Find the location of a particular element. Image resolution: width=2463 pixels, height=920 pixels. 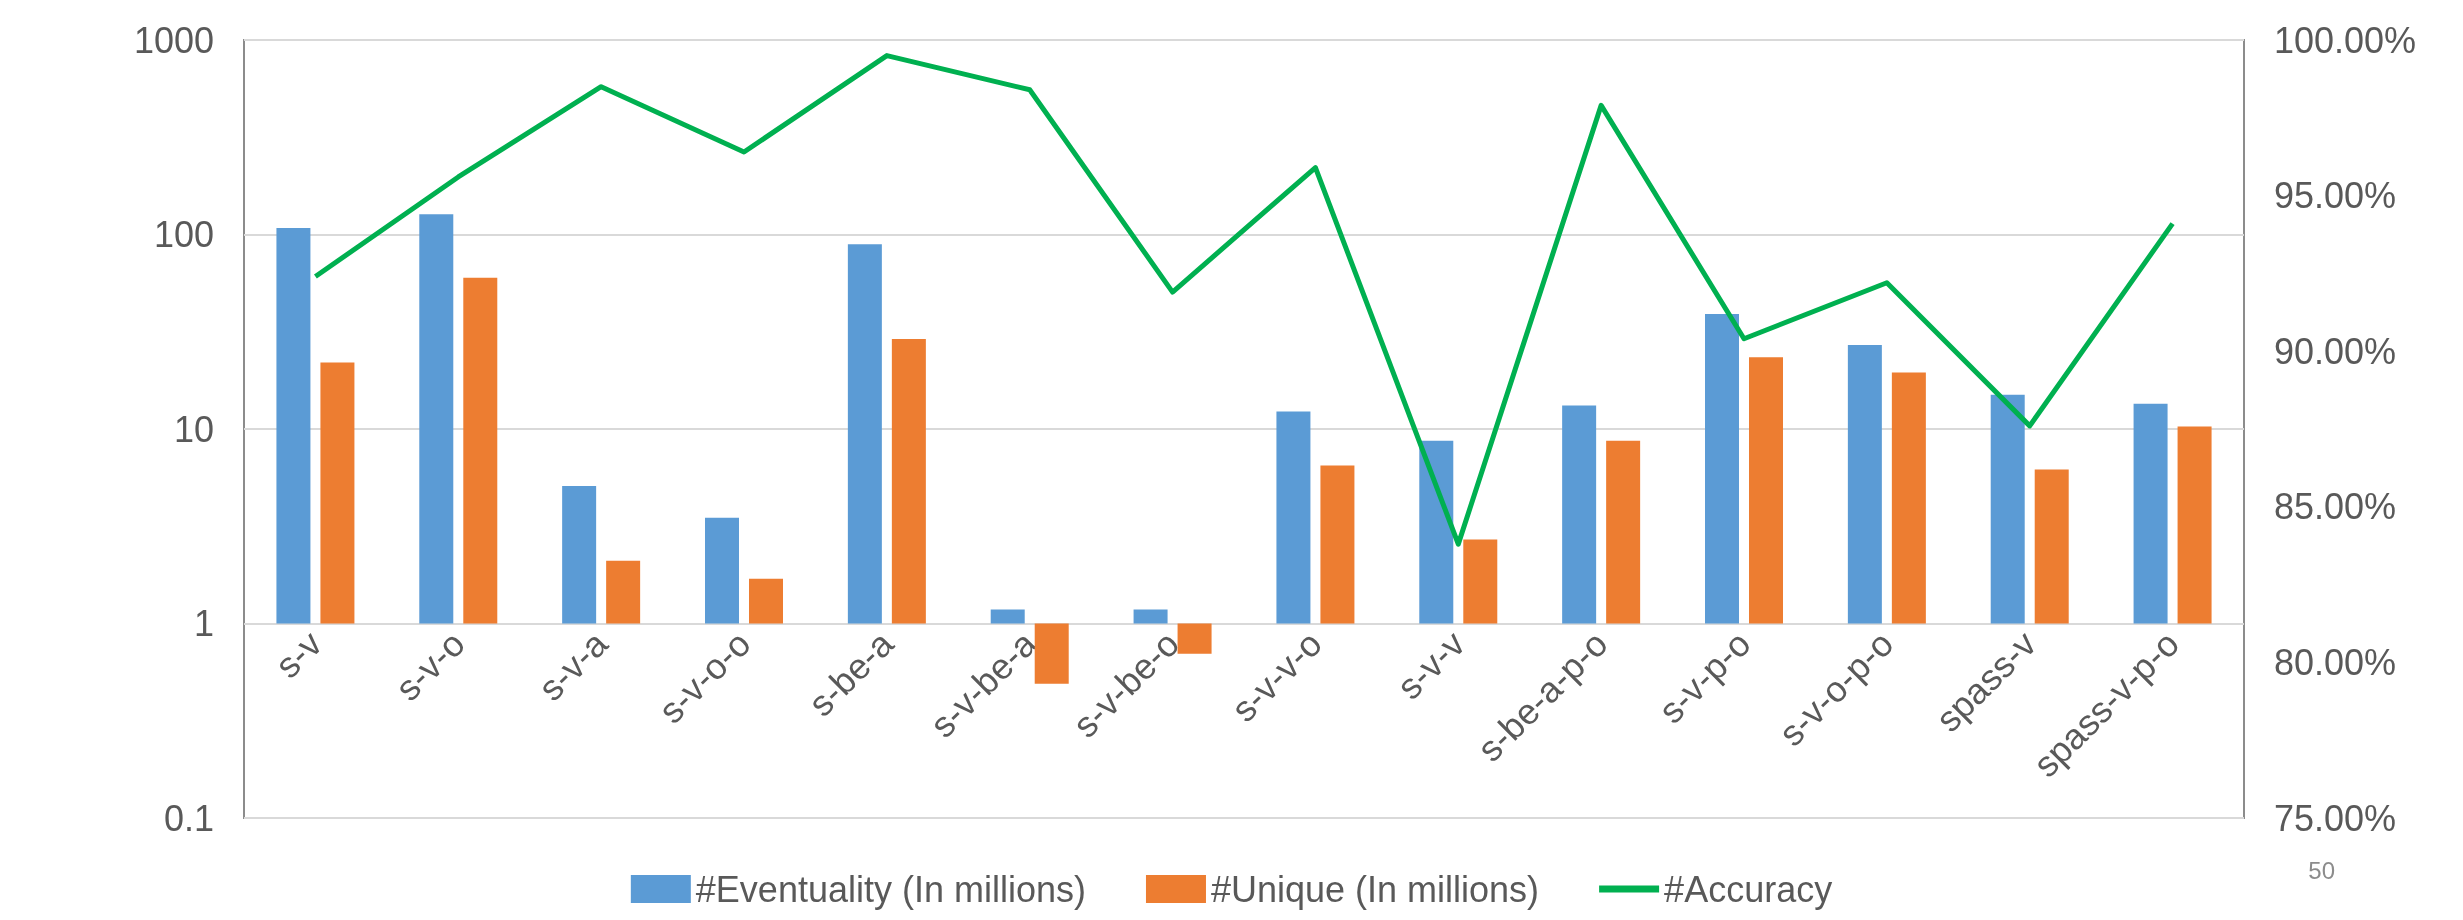

y2-tick-label: 80.00% is located at coordinates (2335, 662).